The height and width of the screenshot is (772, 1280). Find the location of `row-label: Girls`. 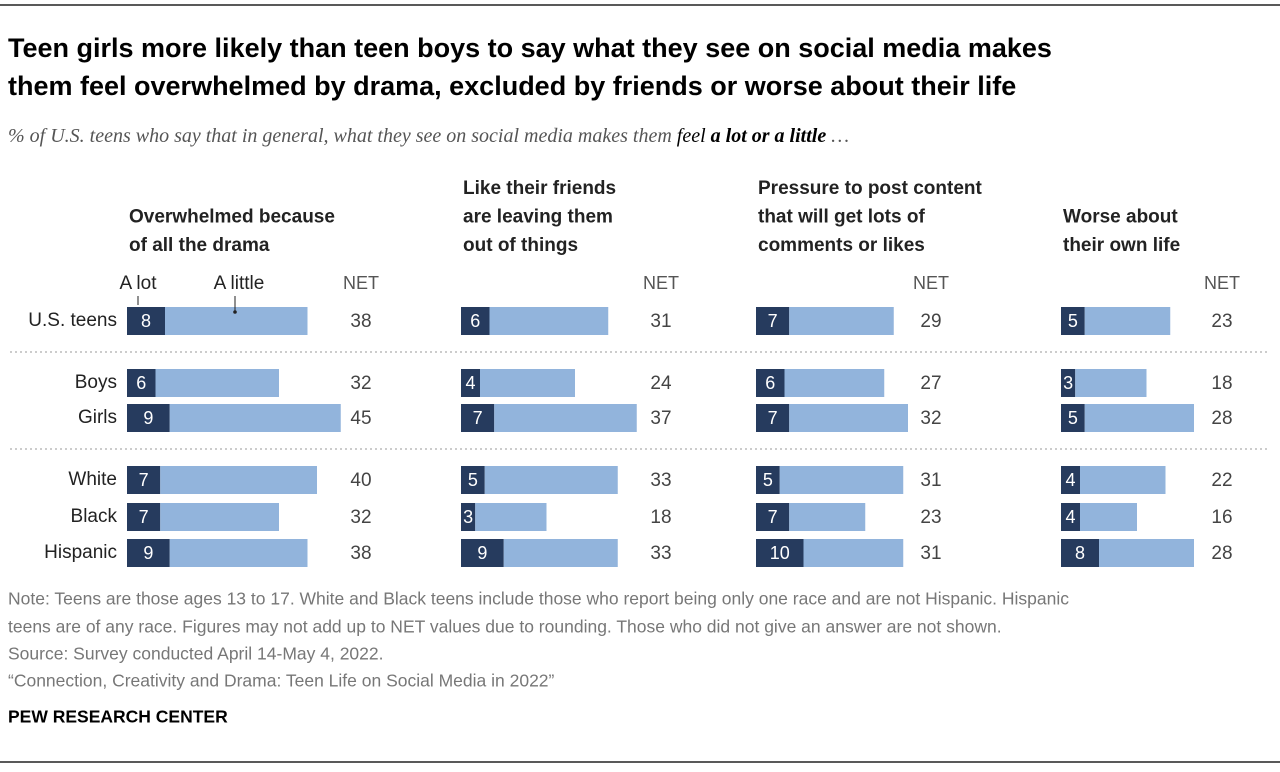

row-label: Girls is located at coordinates (97, 417).